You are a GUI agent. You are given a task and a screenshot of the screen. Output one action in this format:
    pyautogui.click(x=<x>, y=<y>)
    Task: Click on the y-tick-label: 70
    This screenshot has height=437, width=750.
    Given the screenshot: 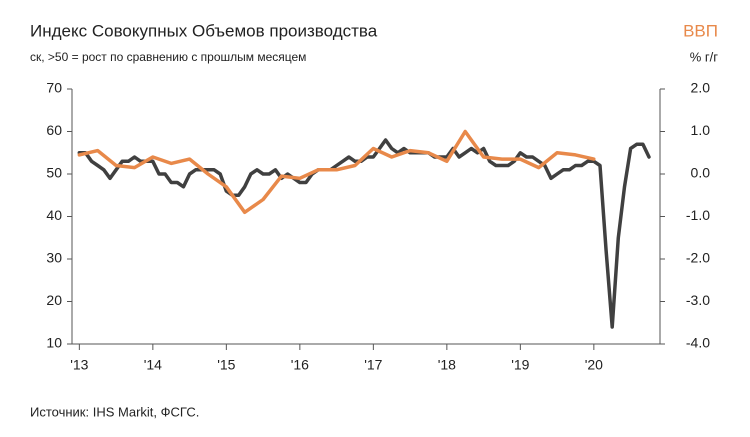 What is the action you would take?
    pyautogui.click(x=54, y=88)
    